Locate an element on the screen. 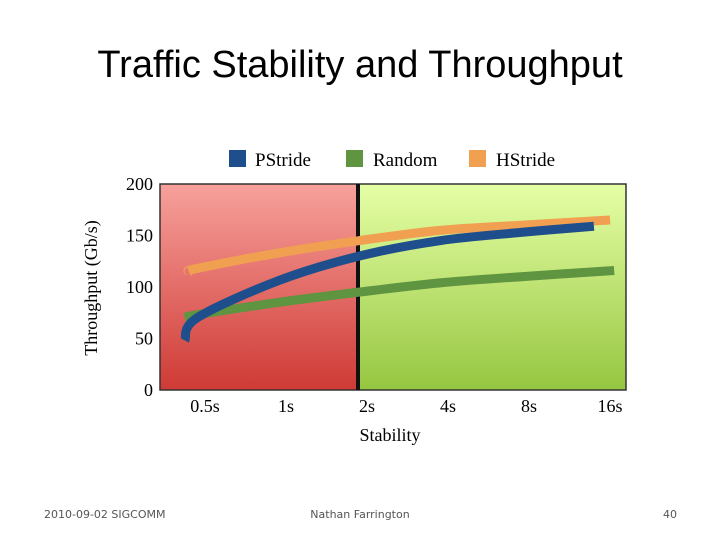 This screenshot has width=720, height=540. x-tick-label: 0.5s is located at coordinates (205, 406).